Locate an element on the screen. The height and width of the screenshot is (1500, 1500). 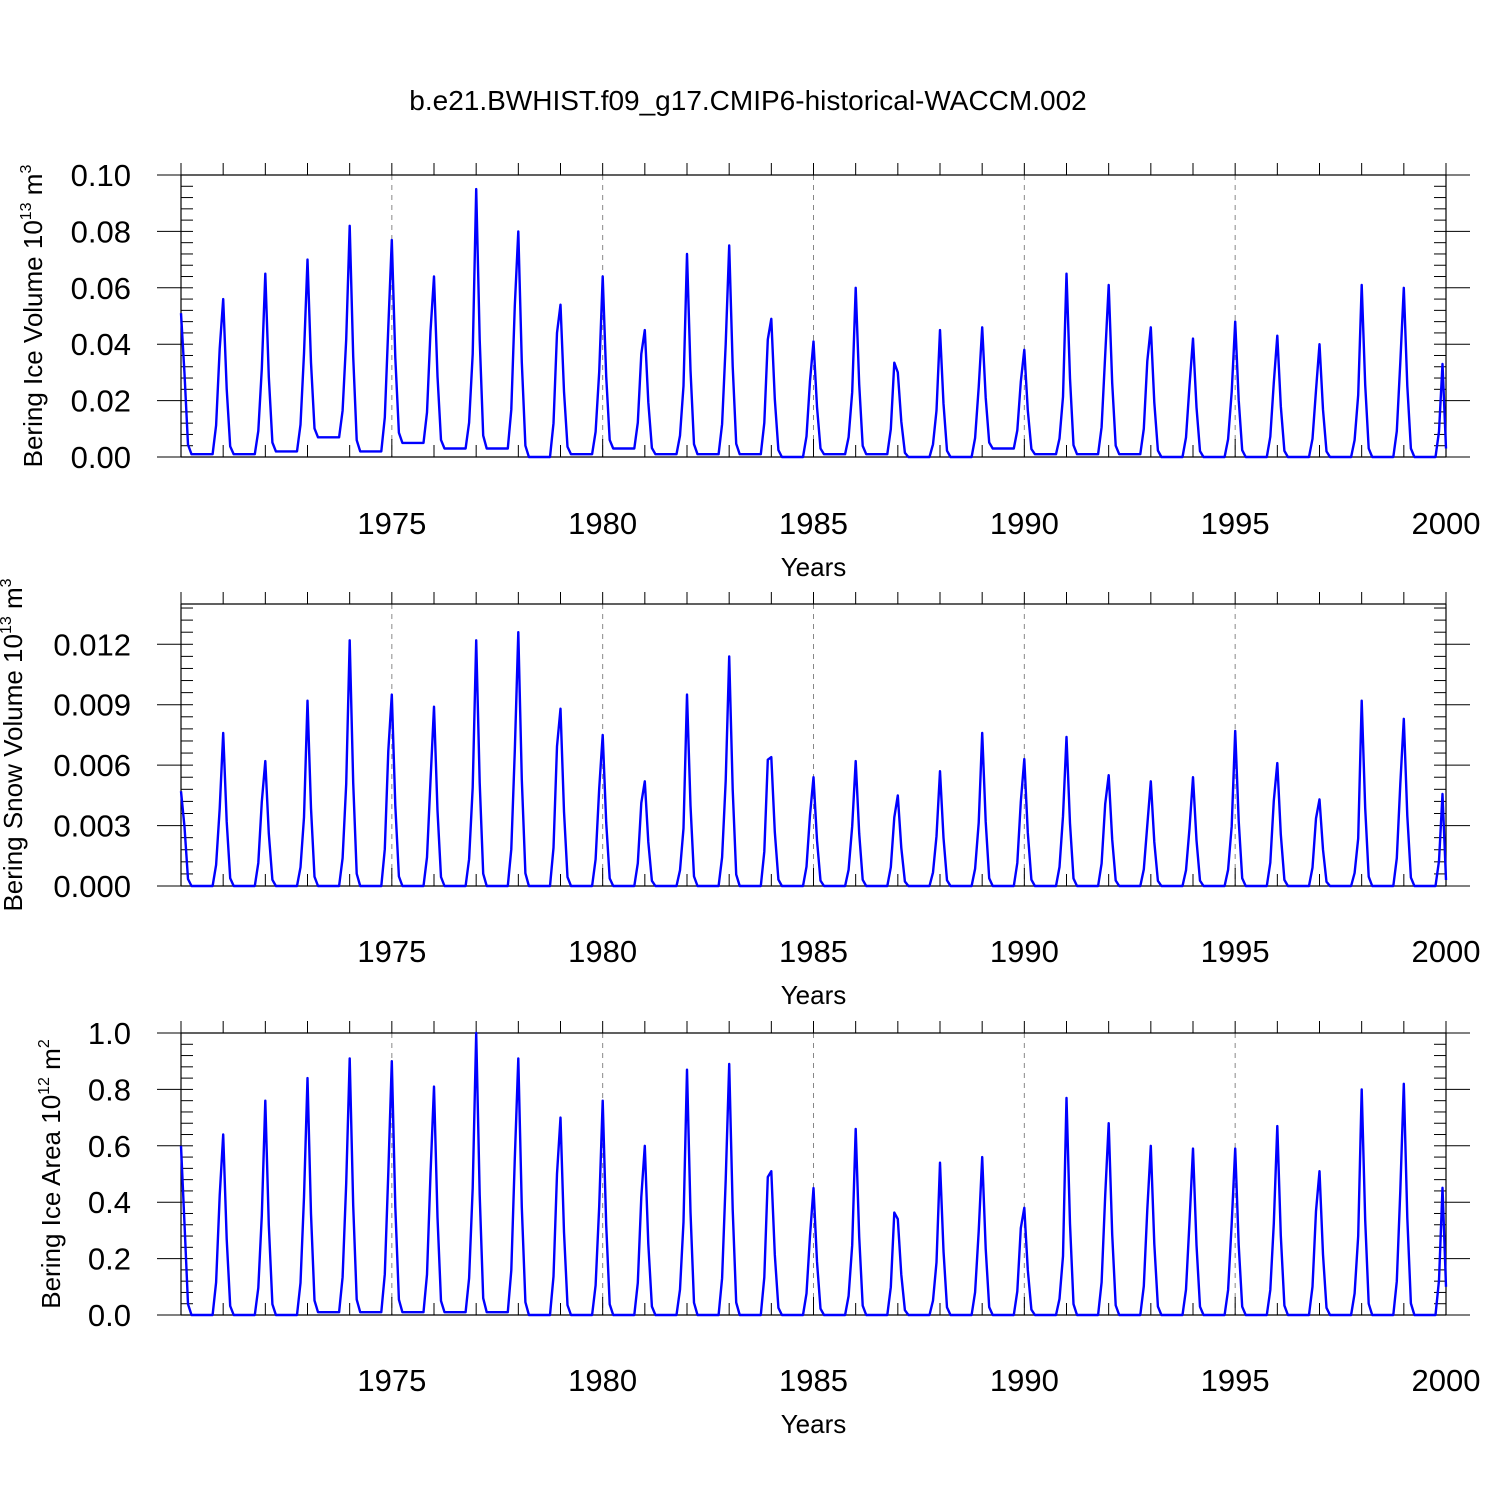
y-tick-label: 0.04 is located at coordinates (101, 344).